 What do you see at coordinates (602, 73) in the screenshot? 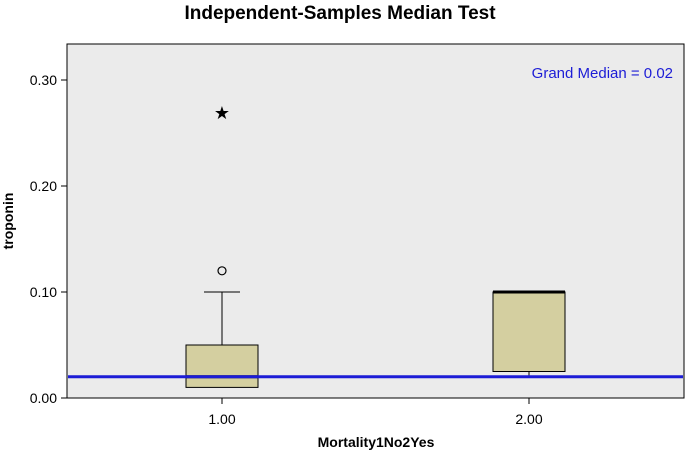
I see `grand-median-label: Grand Median = 0.02` at bounding box center [602, 73].